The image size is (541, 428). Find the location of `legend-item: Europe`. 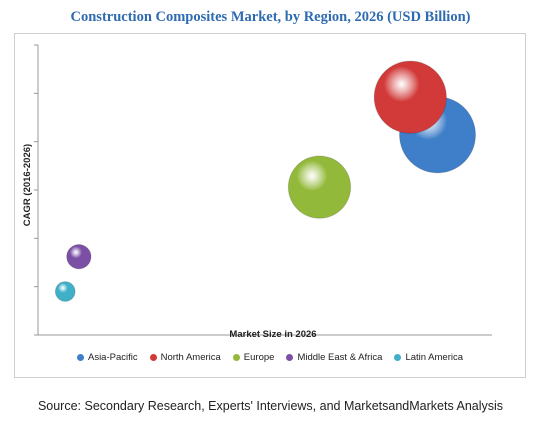

legend-item: Europe is located at coordinates (253, 357).